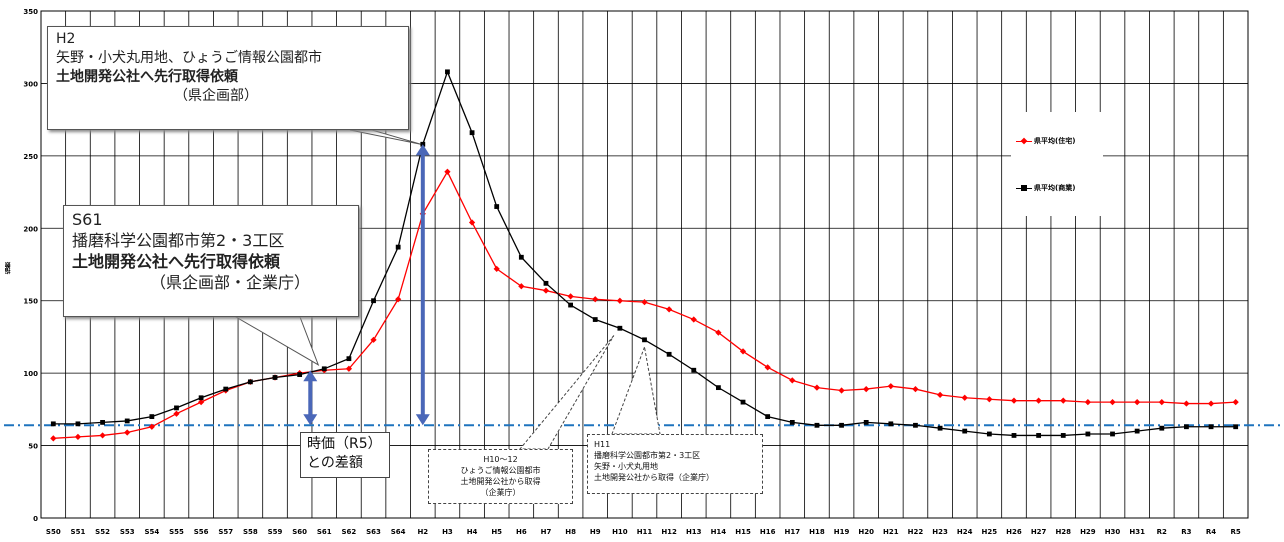  I want to click on x-tick-label: H7, so click(546, 532).